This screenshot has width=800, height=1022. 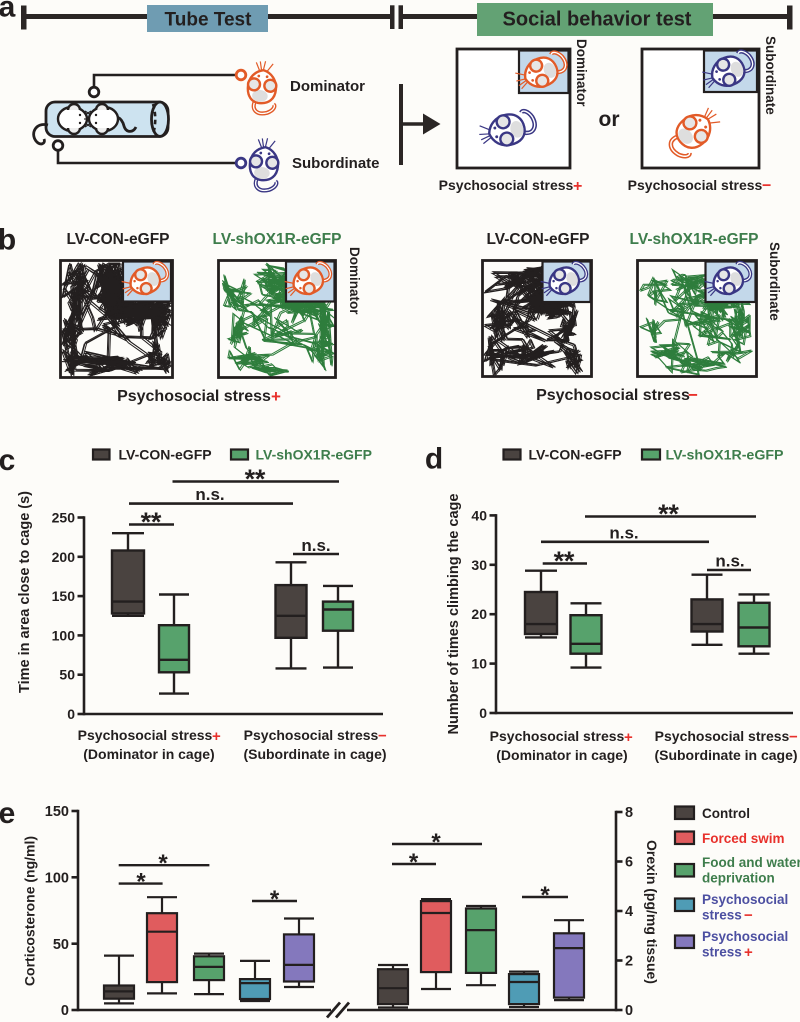 I want to click on svg-text: 200, so click(x=64, y=557).